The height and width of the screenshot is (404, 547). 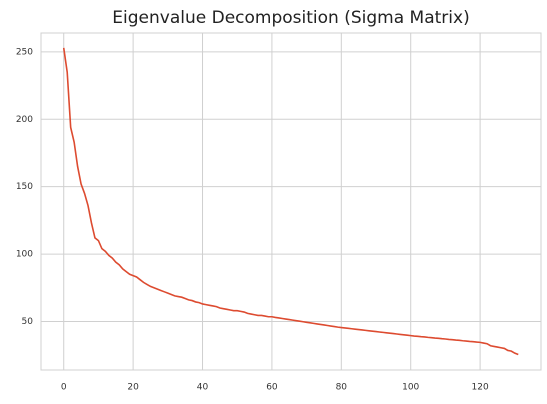 I want to click on y-tick-label: 100, so click(x=24, y=255).